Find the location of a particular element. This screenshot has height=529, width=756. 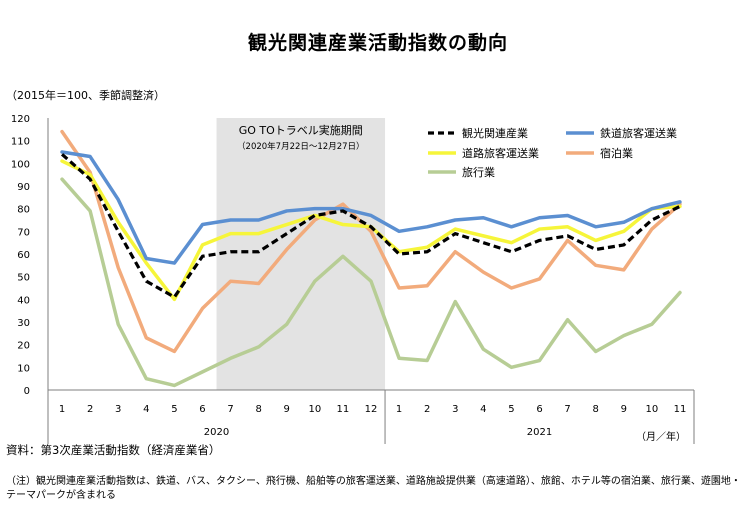

x-year-label-2021: 2021 is located at coordinates (539, 432).